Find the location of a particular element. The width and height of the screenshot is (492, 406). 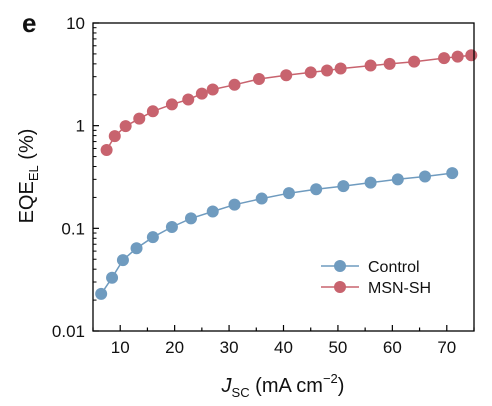

x-axis-title-rest: (mA cm is located at coordinates (286, 386).